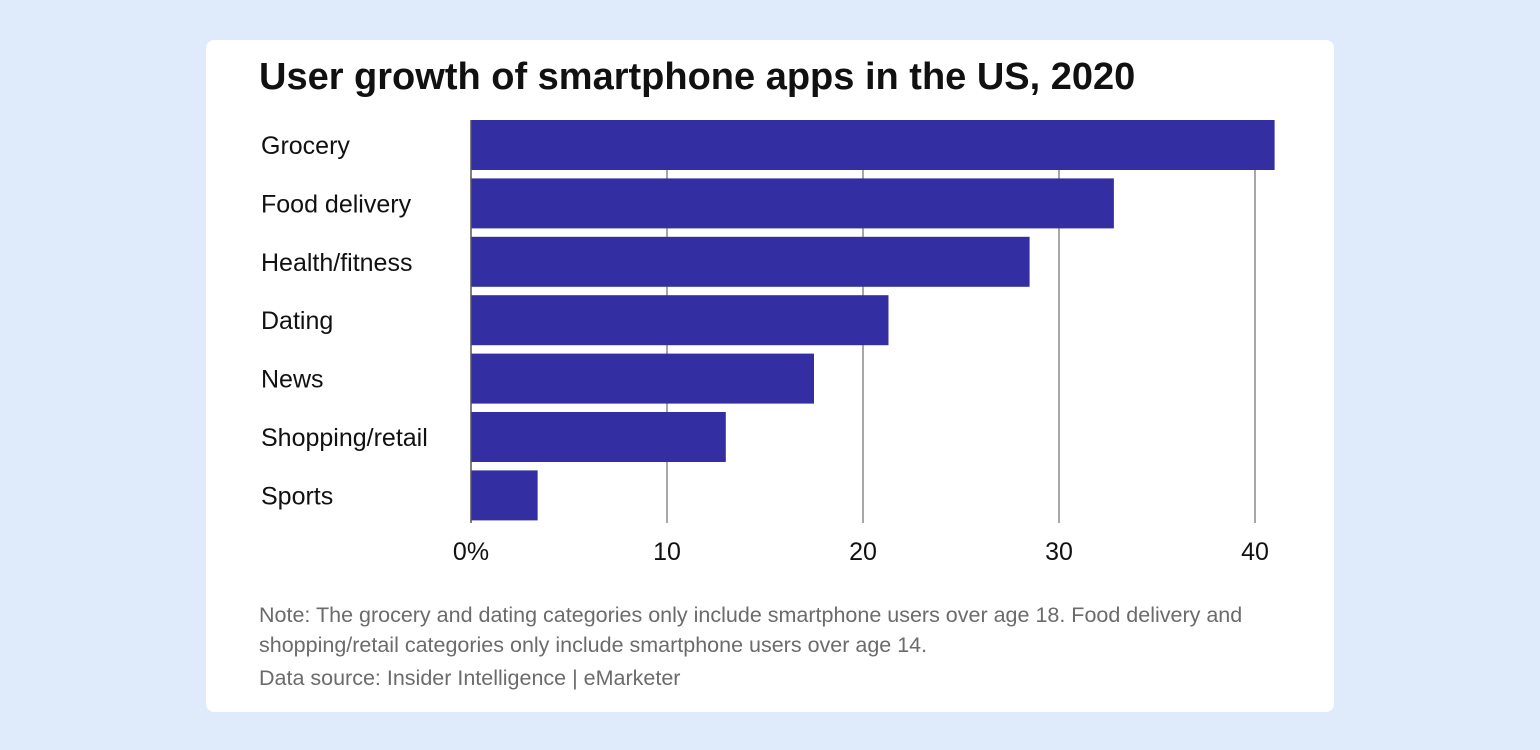 This screenshot has height=750, width=1540. What do you see at coordinates (873, 145) in the screenshot?
I see `bar-grocery` at bounding box center [873, 145].